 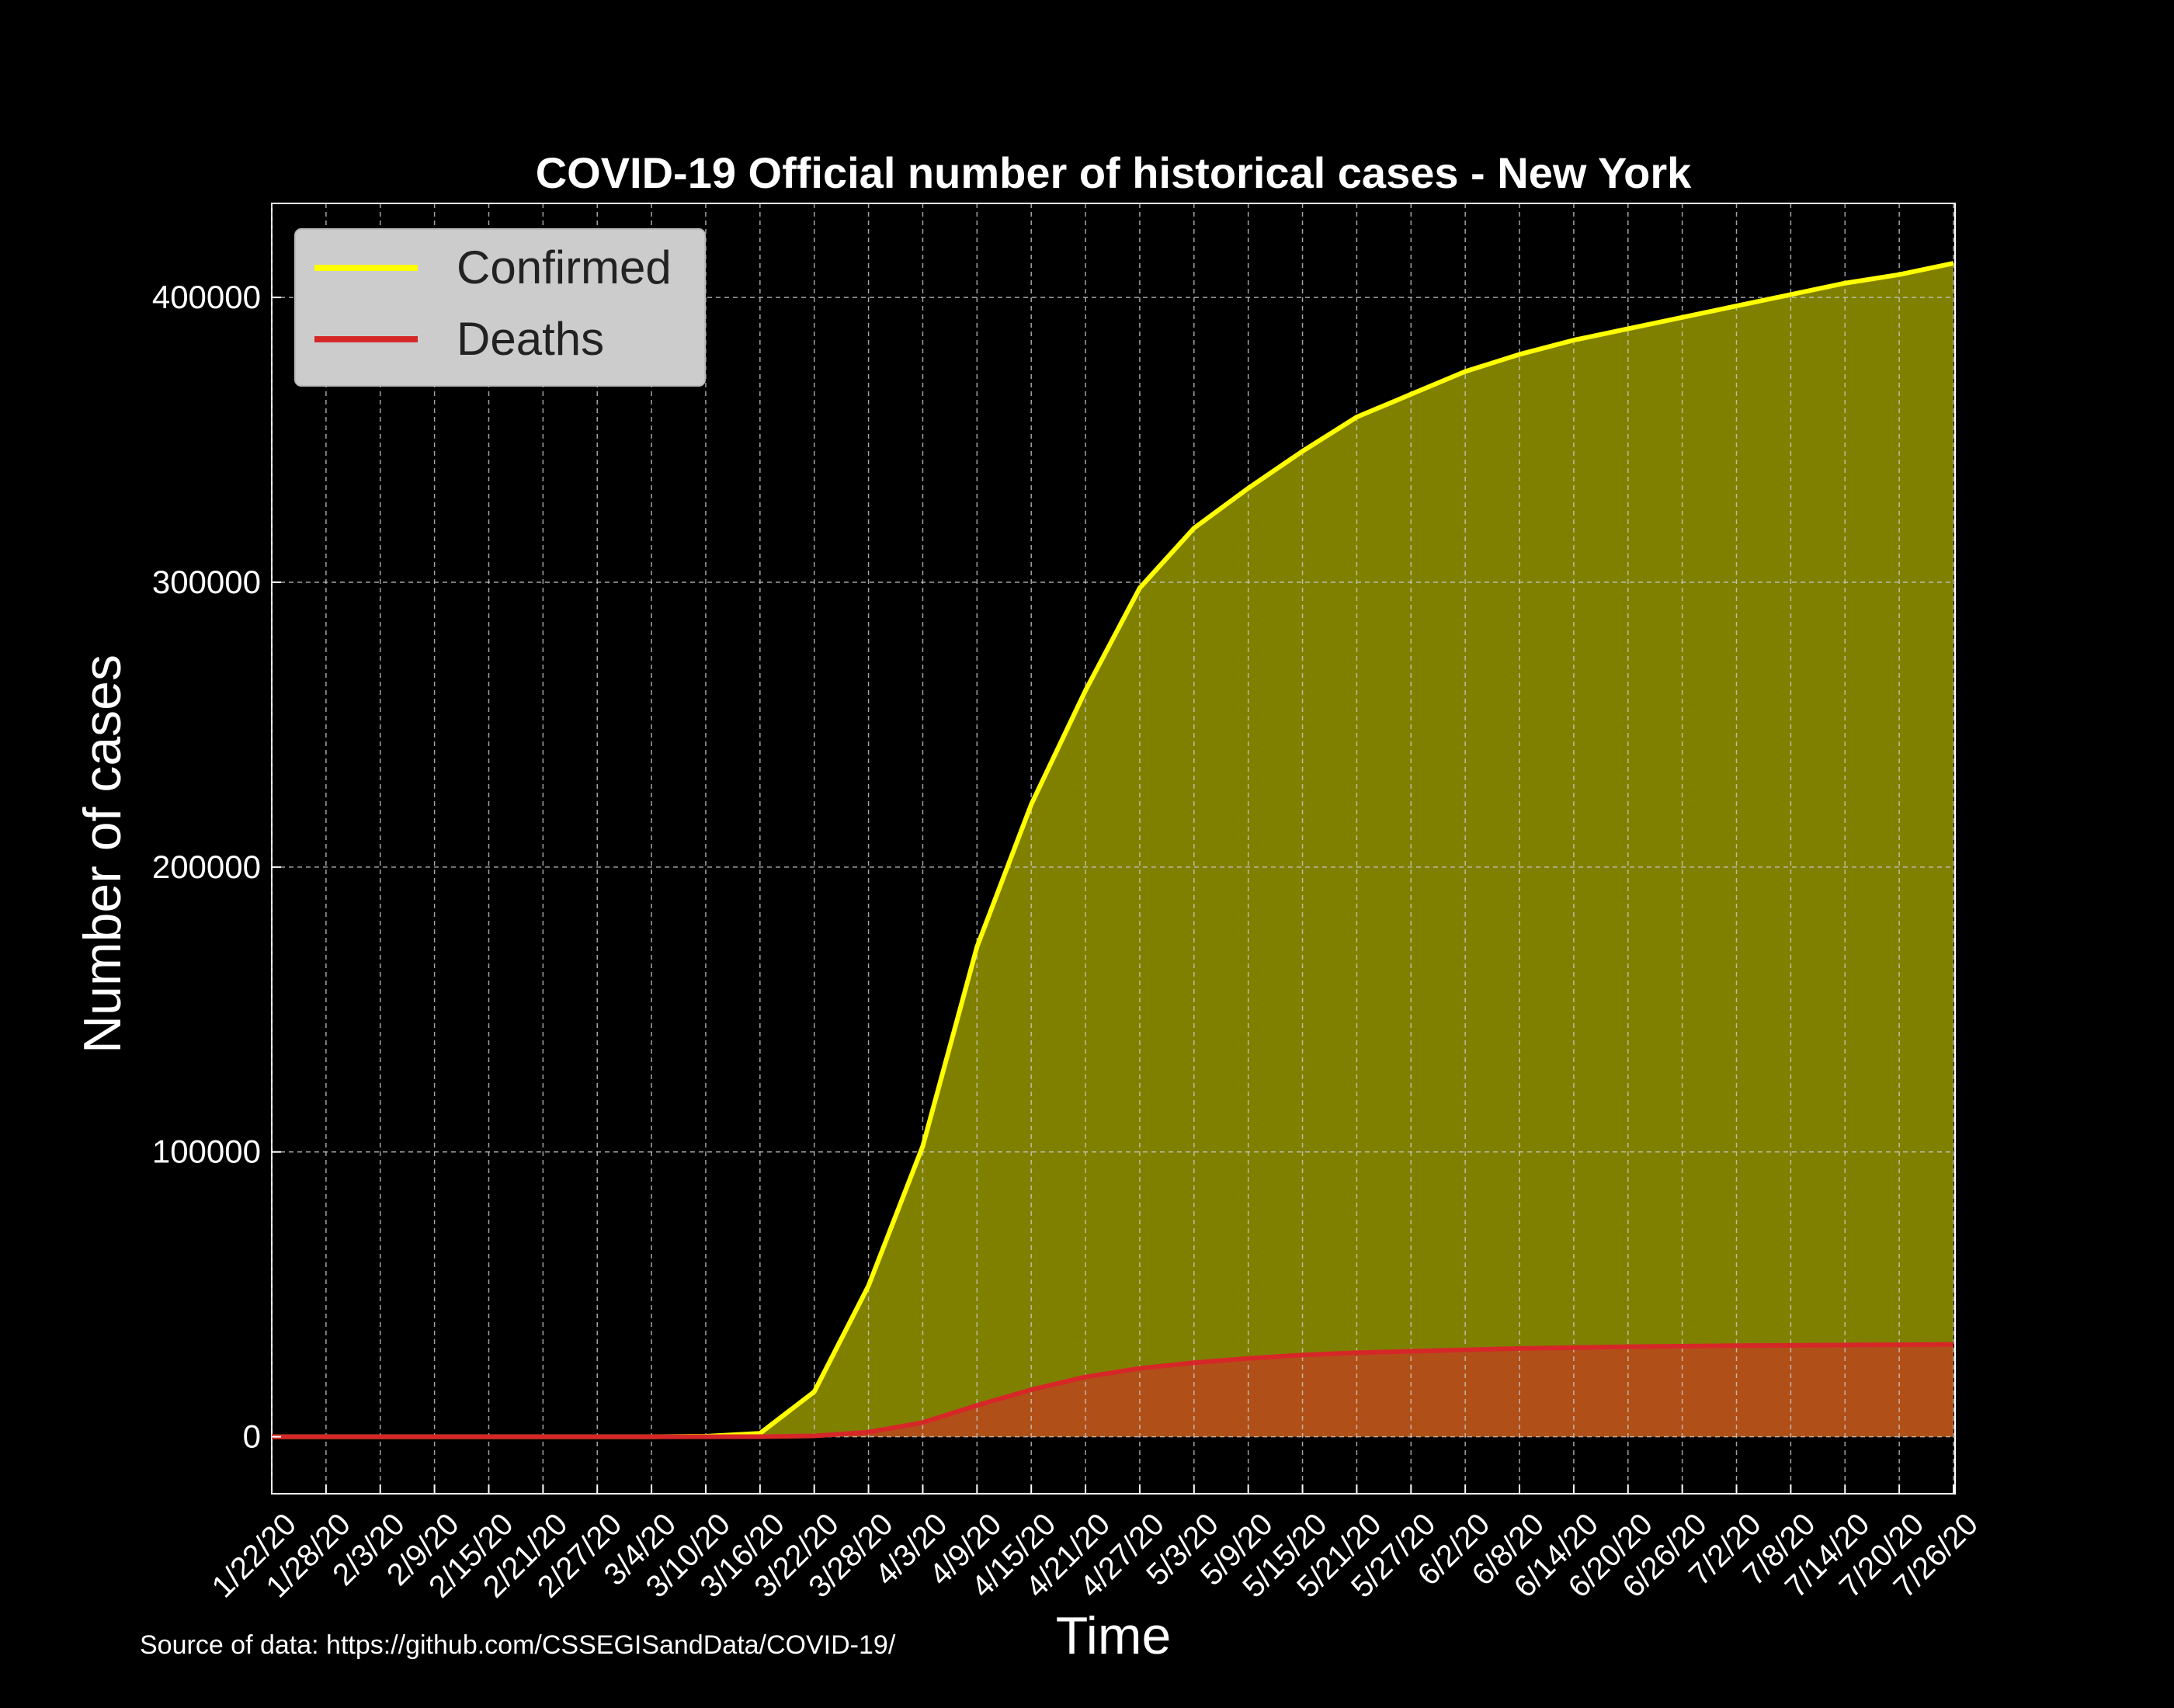 I want to click on area-deaths, so click(x=1113, y=1390).